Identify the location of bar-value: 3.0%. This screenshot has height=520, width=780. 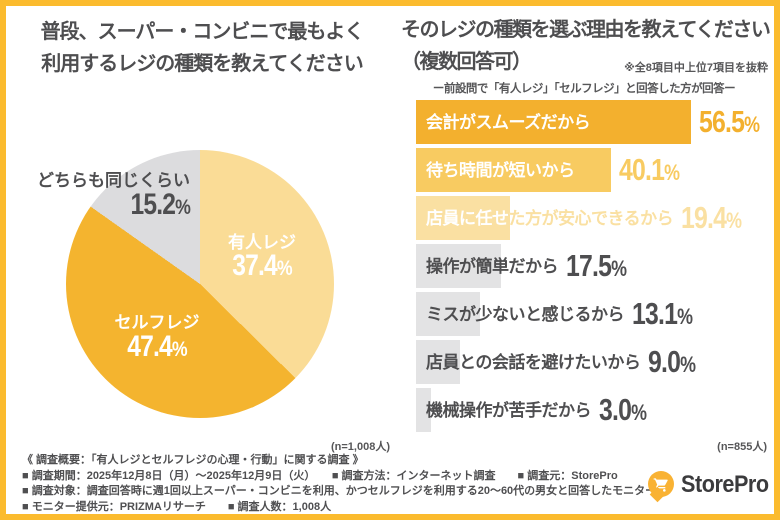
(623, 409).